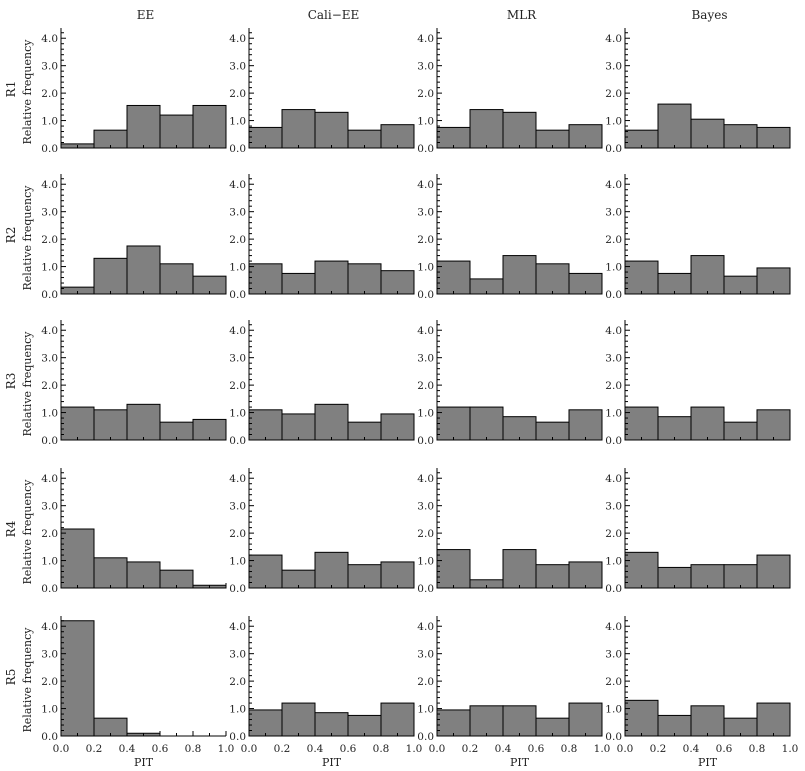  I want to click on column-title: Cali−EE, so click(334, 15).